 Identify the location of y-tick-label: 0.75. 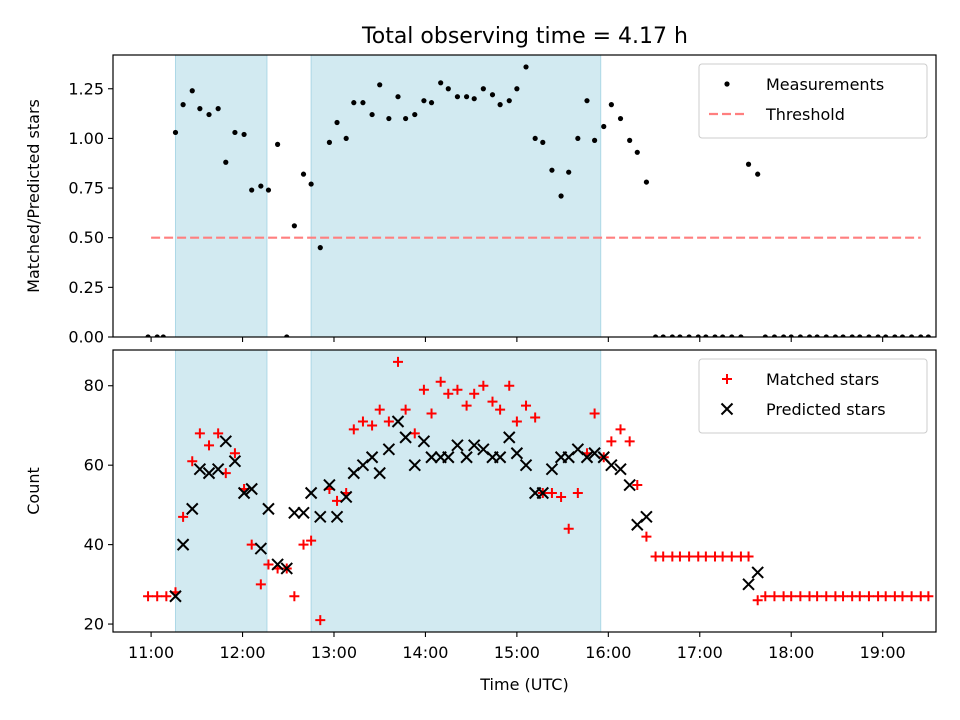
(86, 188).